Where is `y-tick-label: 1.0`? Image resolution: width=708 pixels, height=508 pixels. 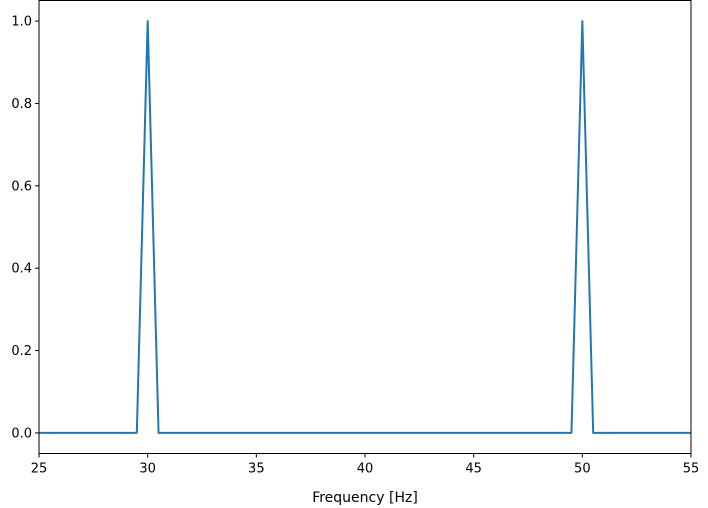 y-tick-label: 1.0 is located at coordinates (21, 22).